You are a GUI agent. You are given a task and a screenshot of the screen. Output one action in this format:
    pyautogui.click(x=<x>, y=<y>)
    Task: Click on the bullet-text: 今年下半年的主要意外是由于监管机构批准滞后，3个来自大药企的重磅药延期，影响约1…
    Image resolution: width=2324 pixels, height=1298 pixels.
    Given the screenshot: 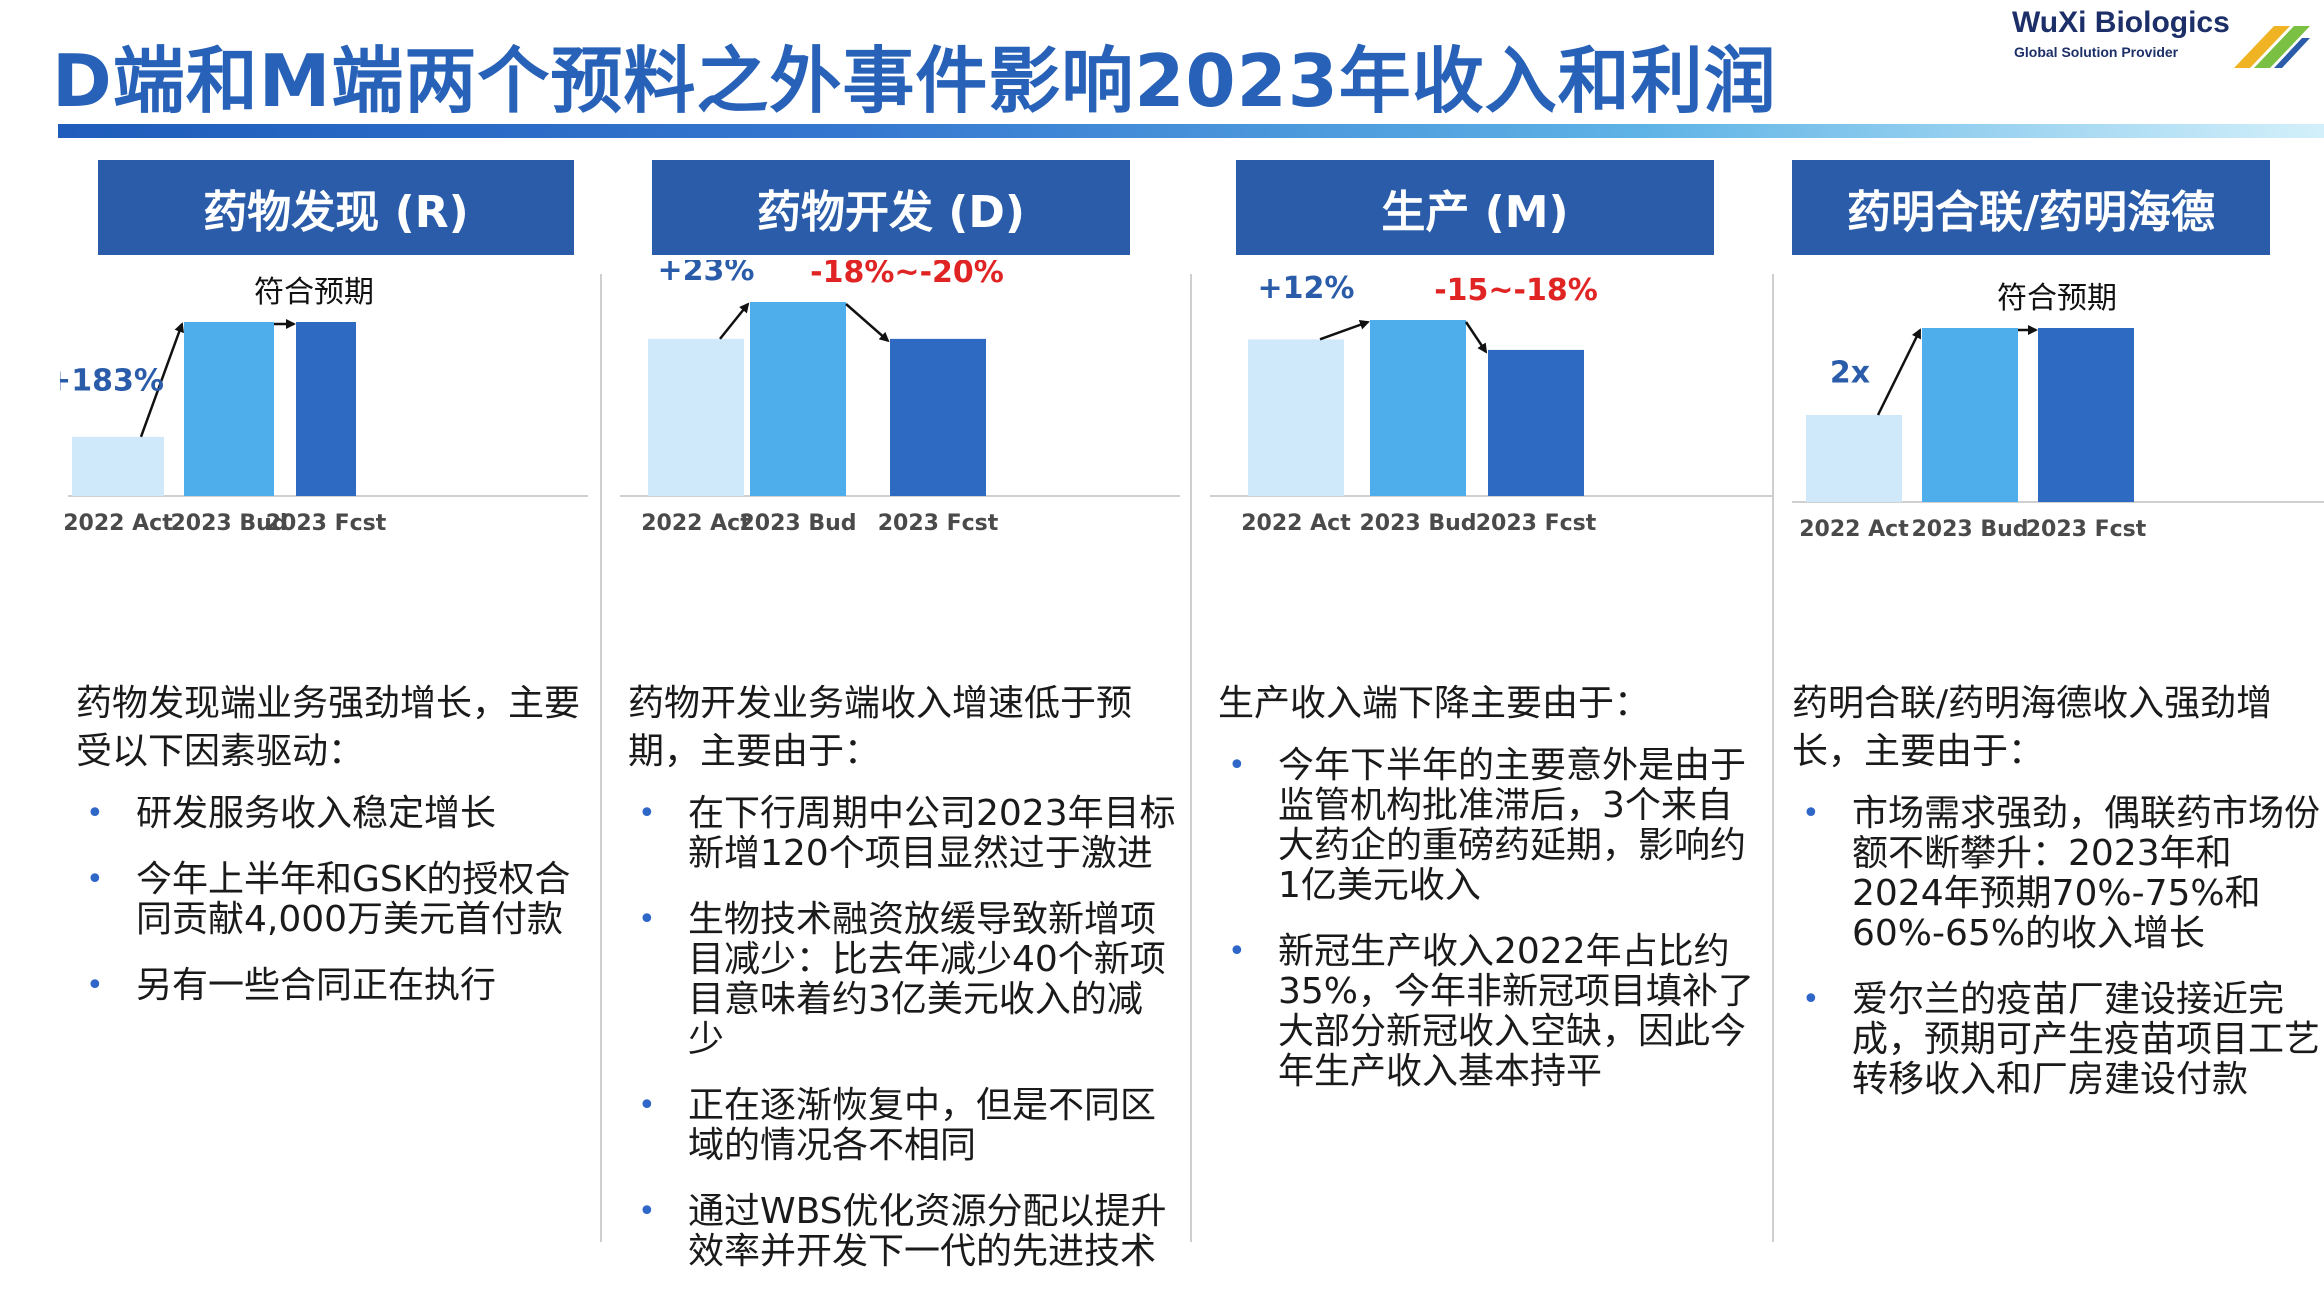 What is the action you would take?
    pyautogui.click(x=1512, y=825)
    